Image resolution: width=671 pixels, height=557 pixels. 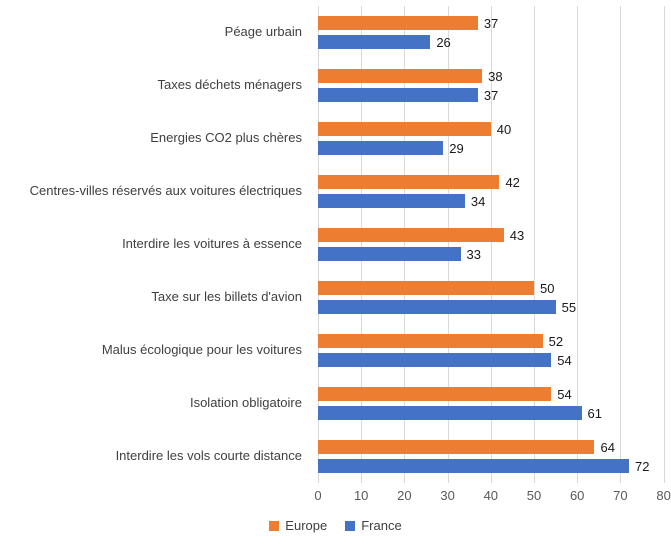 I want to click on x-tick-label: 50, so click(x=534, y=495).